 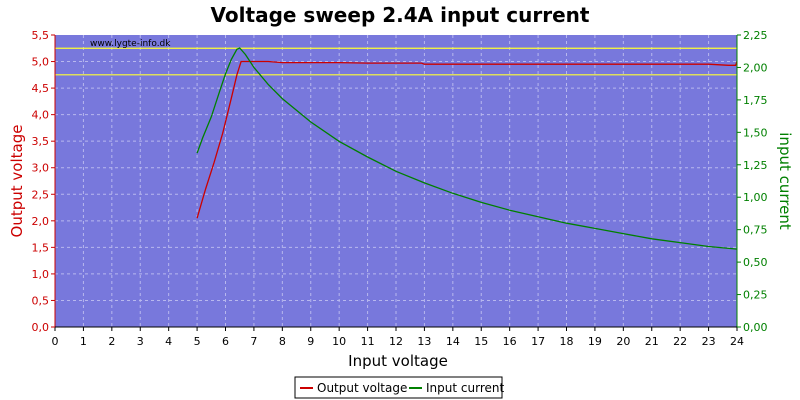 What do you see at coordinates (755, 262) in the screenshot?
I see `y-right-tick-label: 0,50` at bounding box center [755, 262].